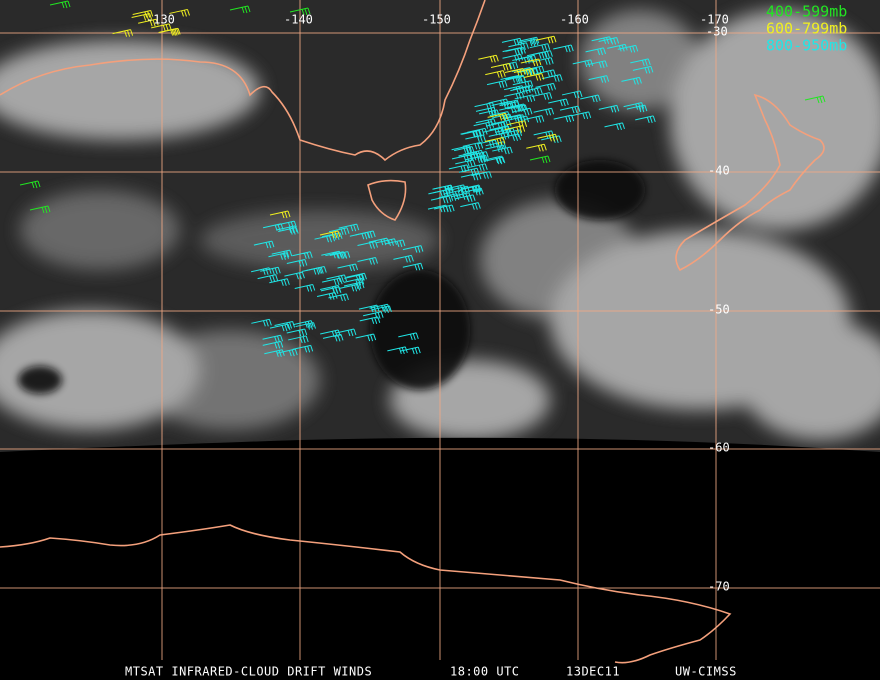 This screenshot has height=680, width=880. I want to click on legend-entry: 600-799mb, so click(806, 29).